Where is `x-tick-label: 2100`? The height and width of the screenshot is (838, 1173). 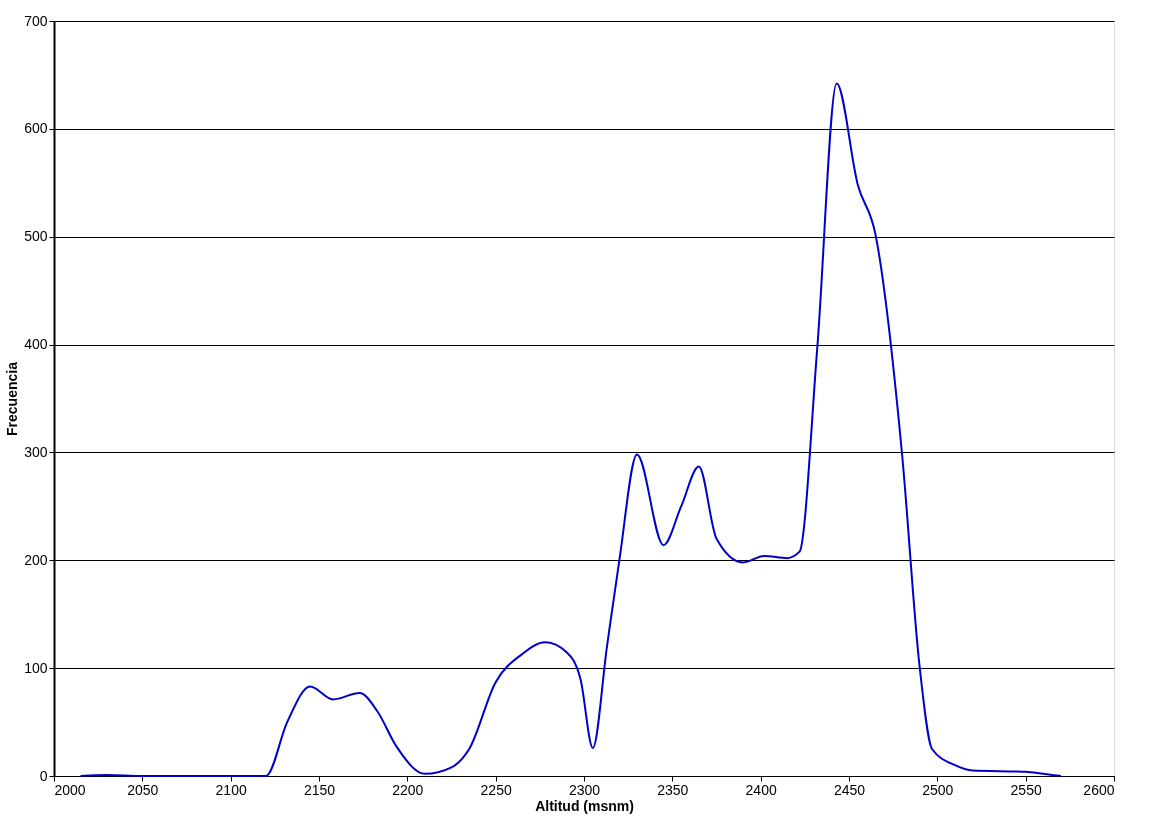
x-tick-label: 2100 is located at coordinates (231, 789).